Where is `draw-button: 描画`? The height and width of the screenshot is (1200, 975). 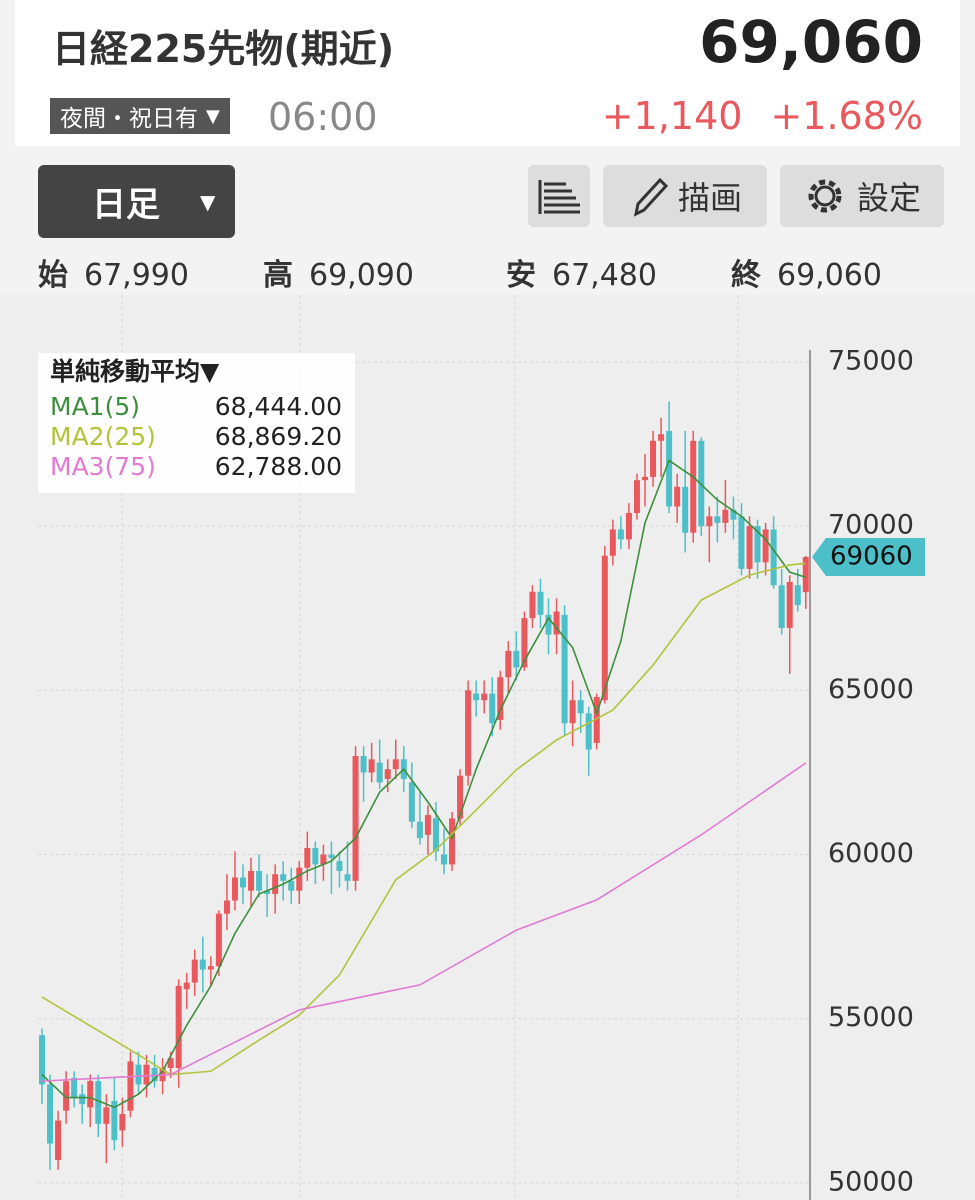 draw-button: 描画 is located at coordinates (685, 196).